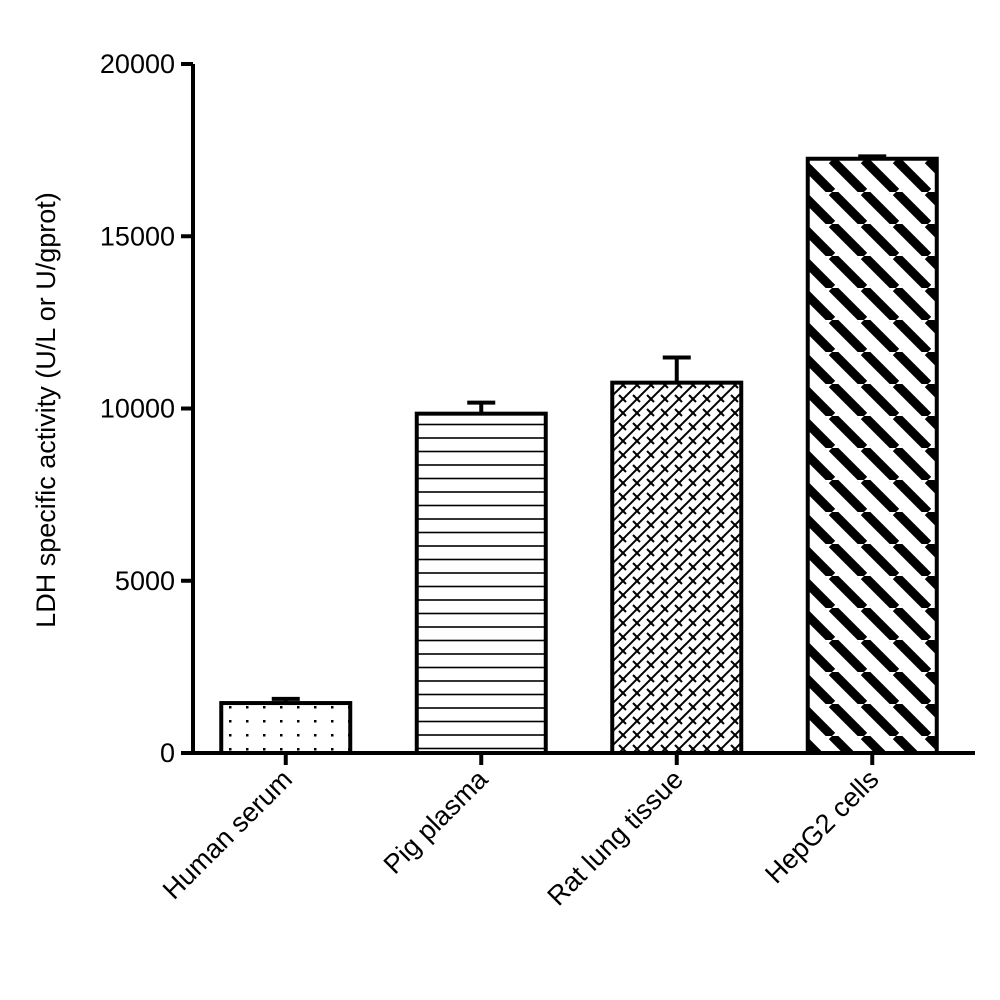 This screenshot has width=1000, height=1000. Describe the element at coordinates (137, 64) in the screenshot. I see `y-tick-label: 20000` at that location.